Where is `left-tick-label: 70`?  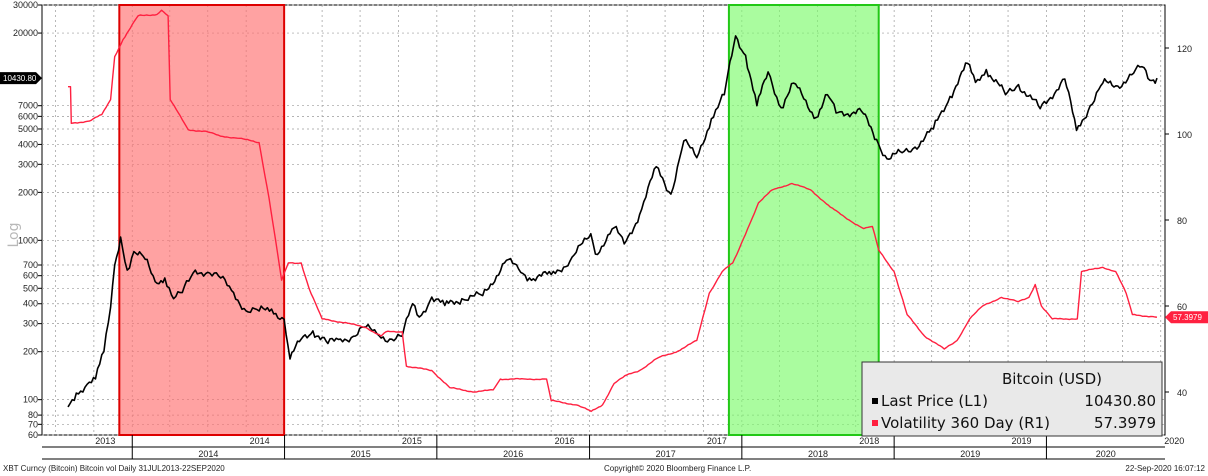 left-tick-label: 70 is located at coordinates (33, 424).